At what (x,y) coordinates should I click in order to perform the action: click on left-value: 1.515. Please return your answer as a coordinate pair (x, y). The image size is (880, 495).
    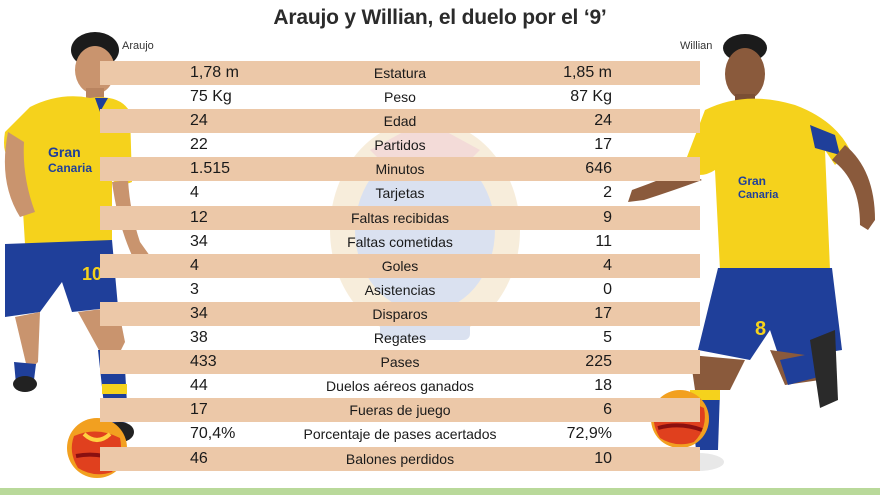
    Looking at the image, I should click on (210, 169).